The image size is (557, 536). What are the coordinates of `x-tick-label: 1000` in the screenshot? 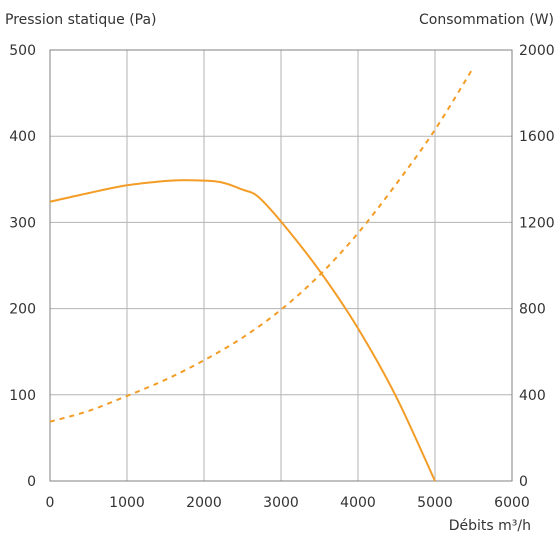 It's located at (127, 503).